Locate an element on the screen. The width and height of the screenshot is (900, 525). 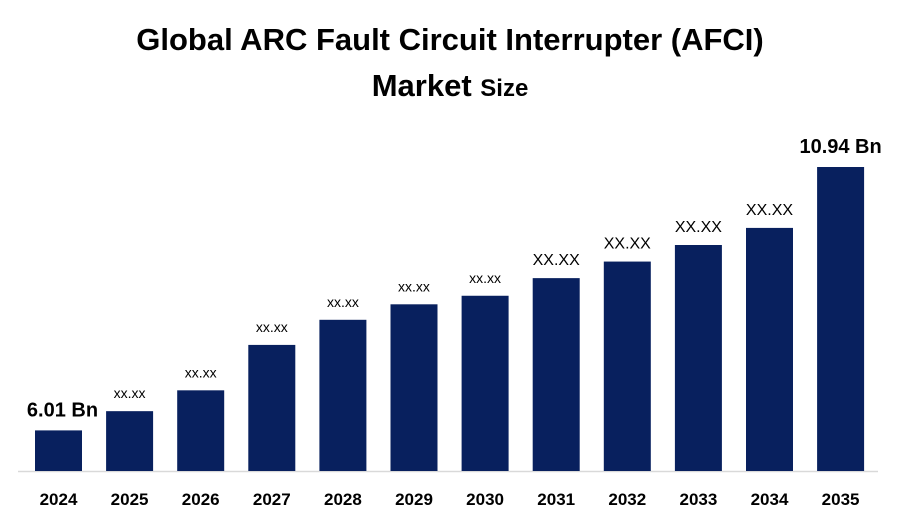
x-tick-label-2029: 2029 is located at coordinates (414, 499).